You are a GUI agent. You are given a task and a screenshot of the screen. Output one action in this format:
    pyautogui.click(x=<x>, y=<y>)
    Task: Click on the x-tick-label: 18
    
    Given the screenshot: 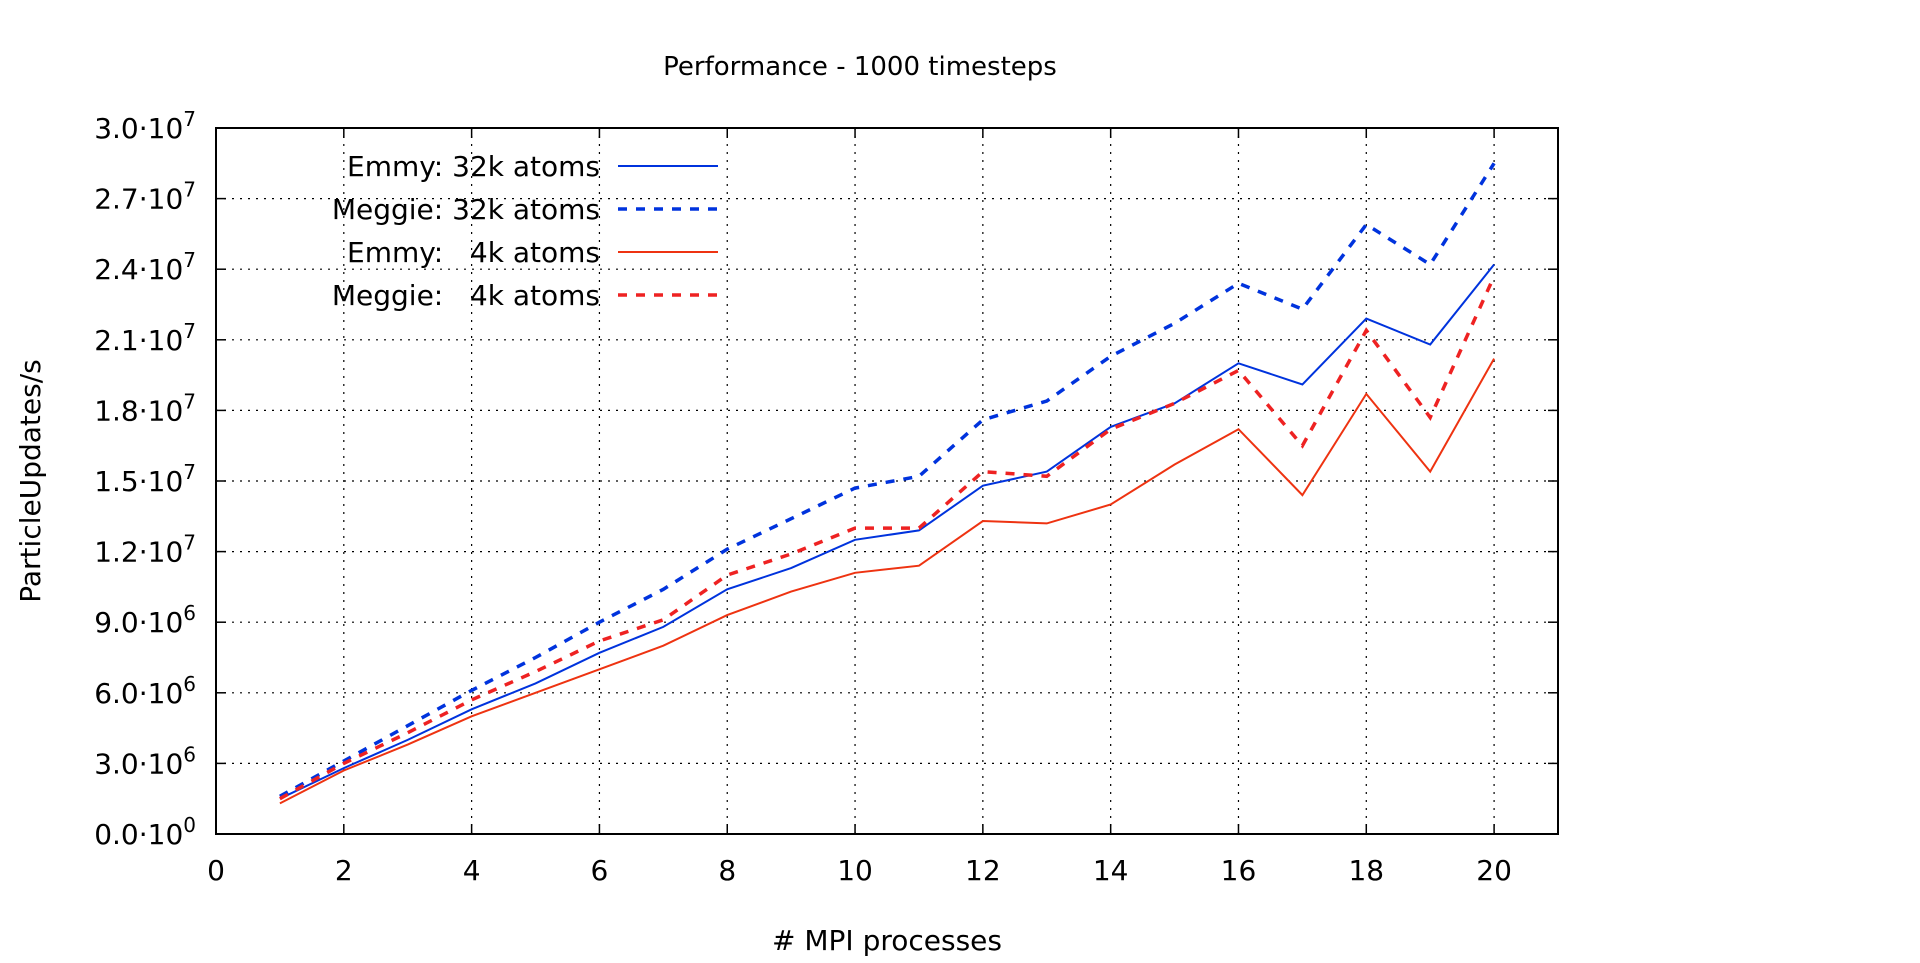 What is the action you would take?
    pyautogui.click(x=1366, y=870)
    